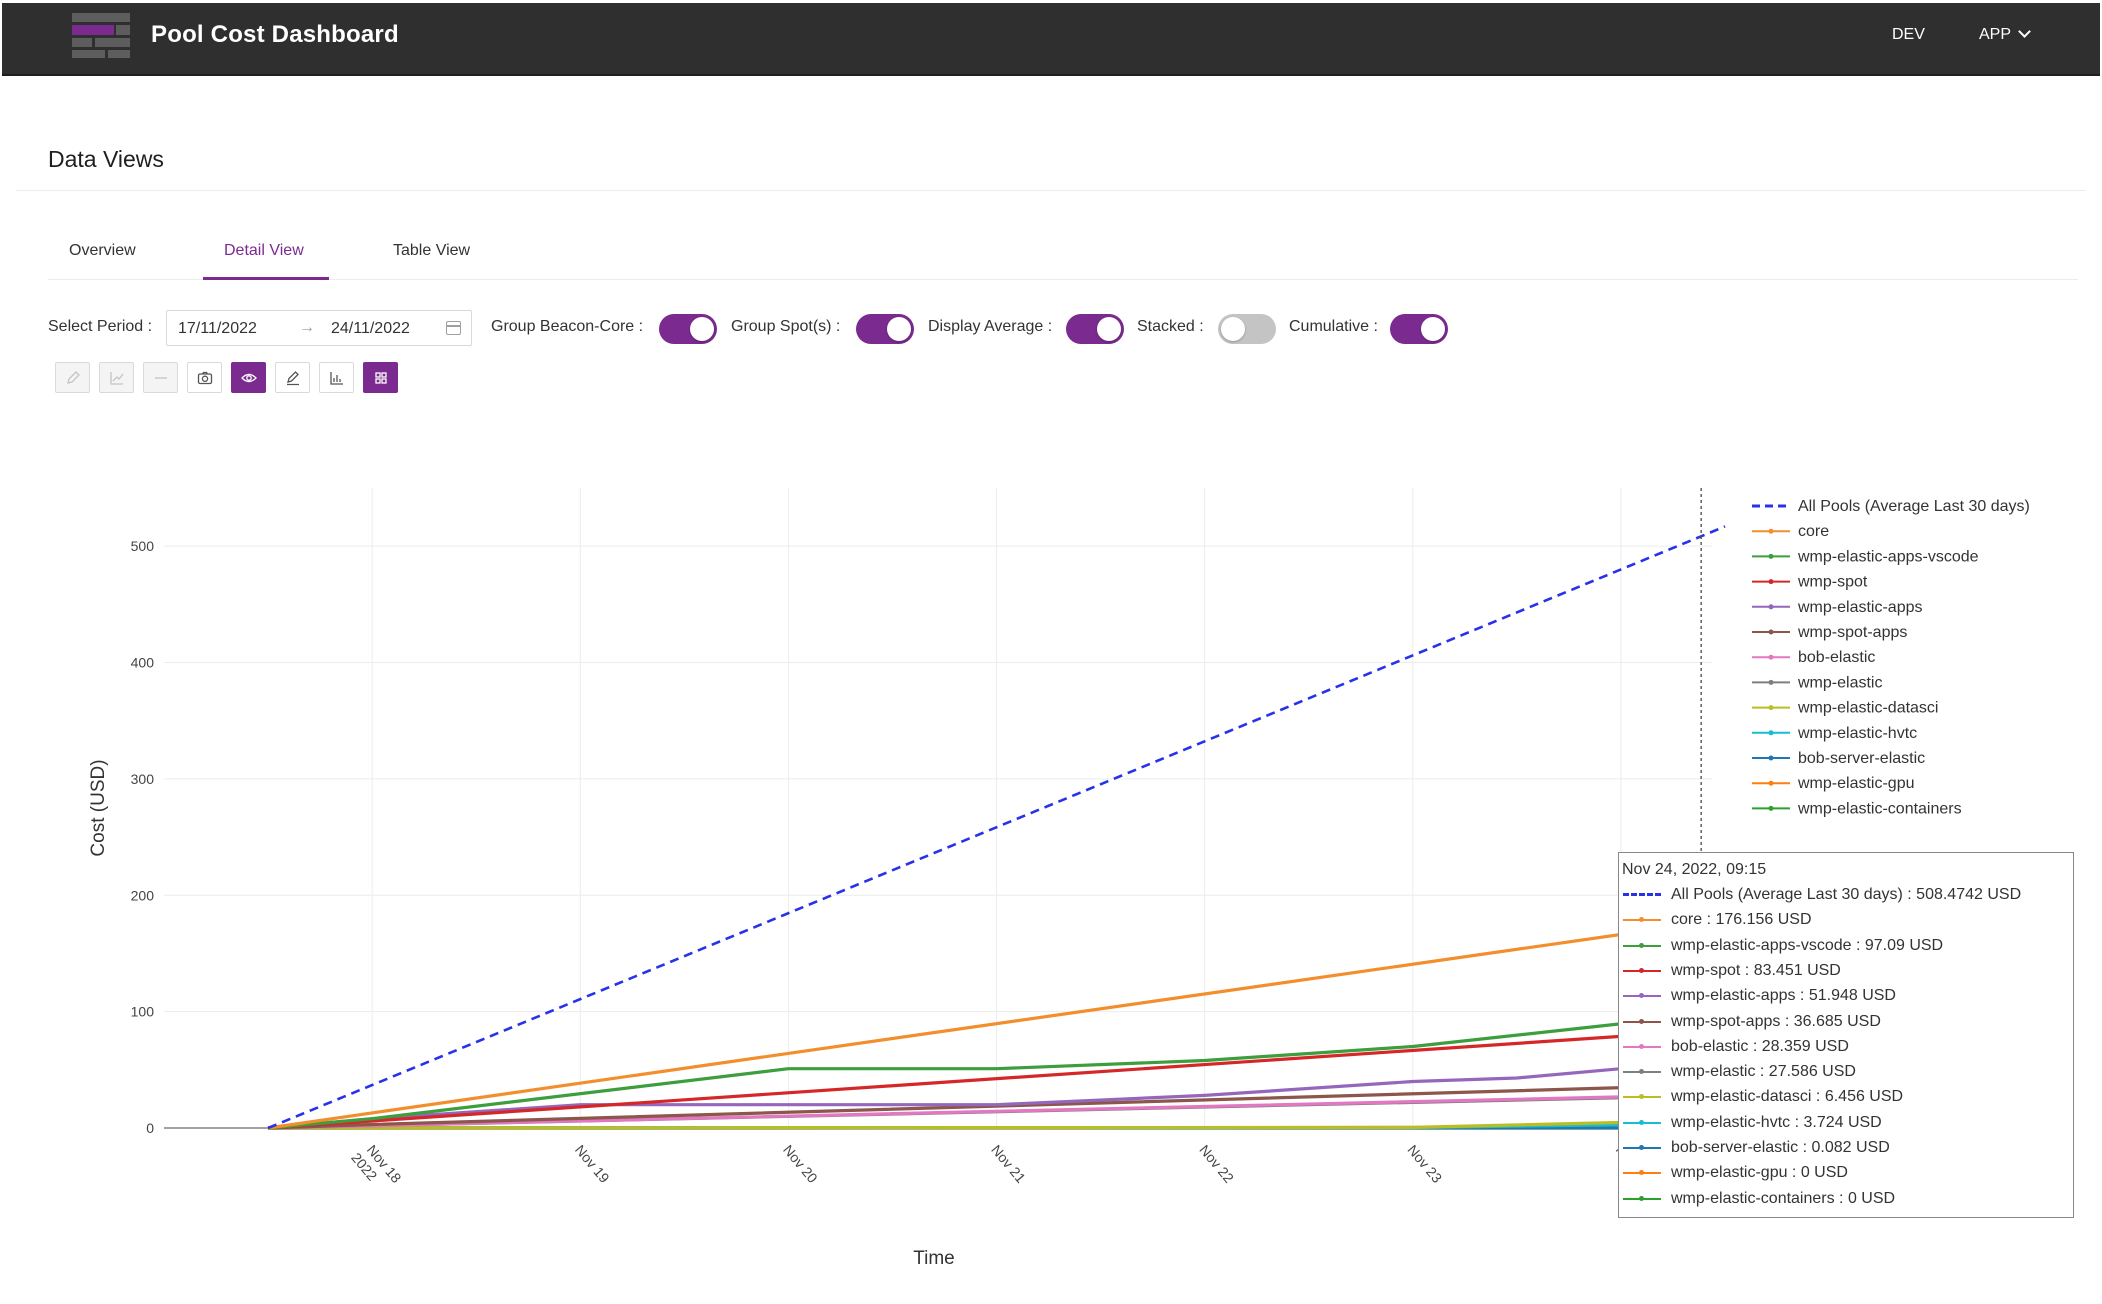 The height and width of the screenshot is (1304, 2102). What do you see at coordinates (984, 1098) in the screenshot?
I see `series-line-wmp-elastic-apps` at bounding box center [984, 1098].